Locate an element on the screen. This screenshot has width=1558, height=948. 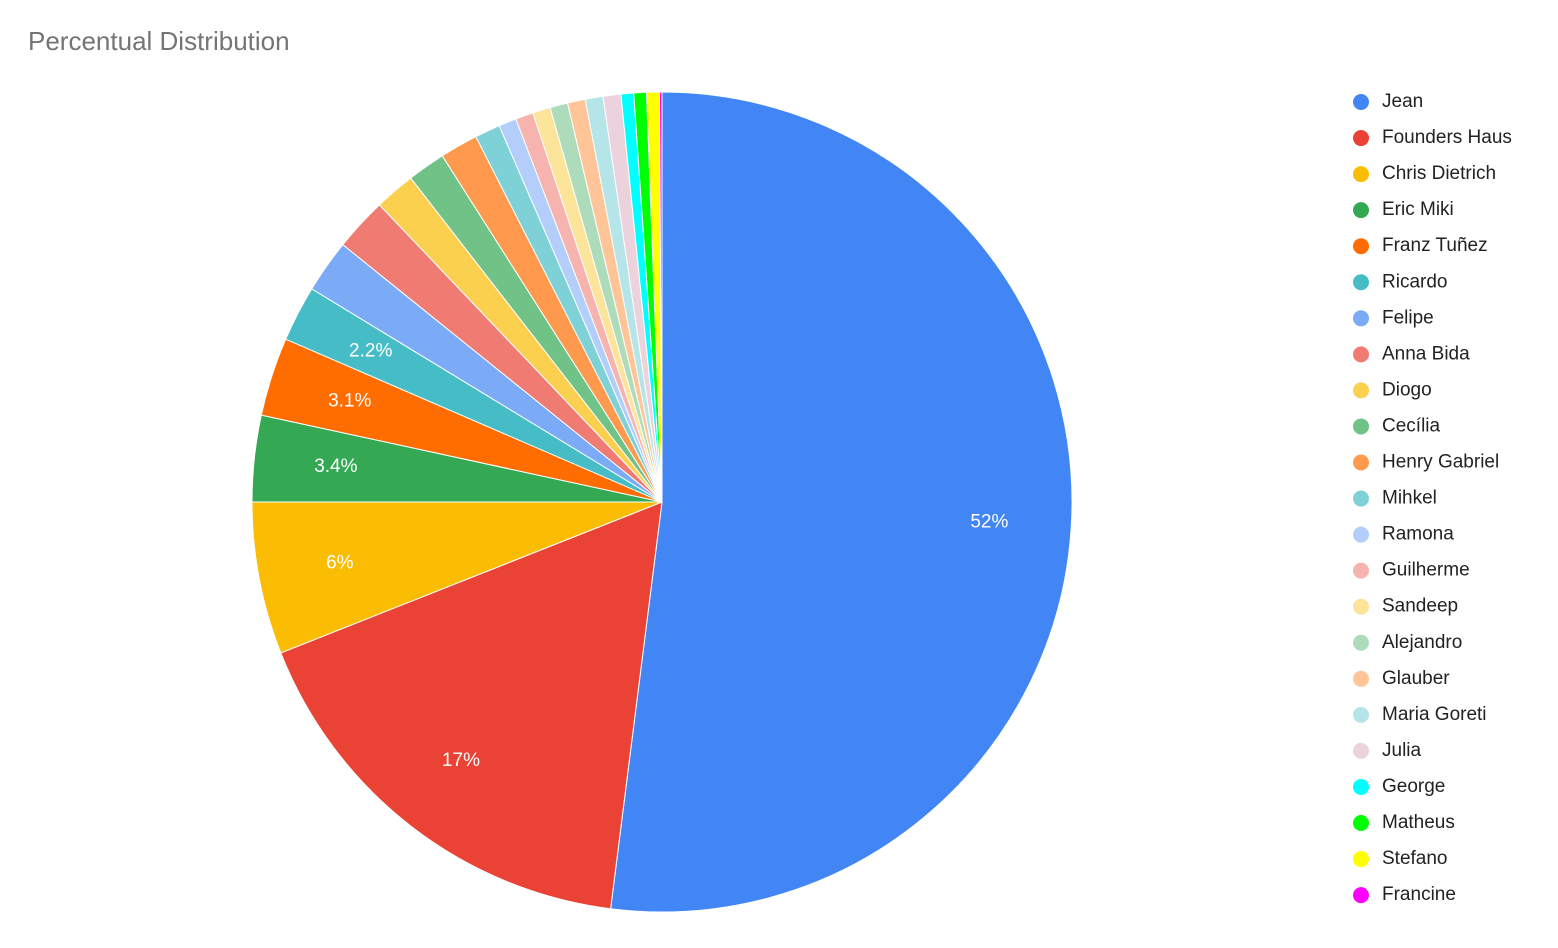
legend-label: Maria Goreti is located at coordinates (1434, 714).